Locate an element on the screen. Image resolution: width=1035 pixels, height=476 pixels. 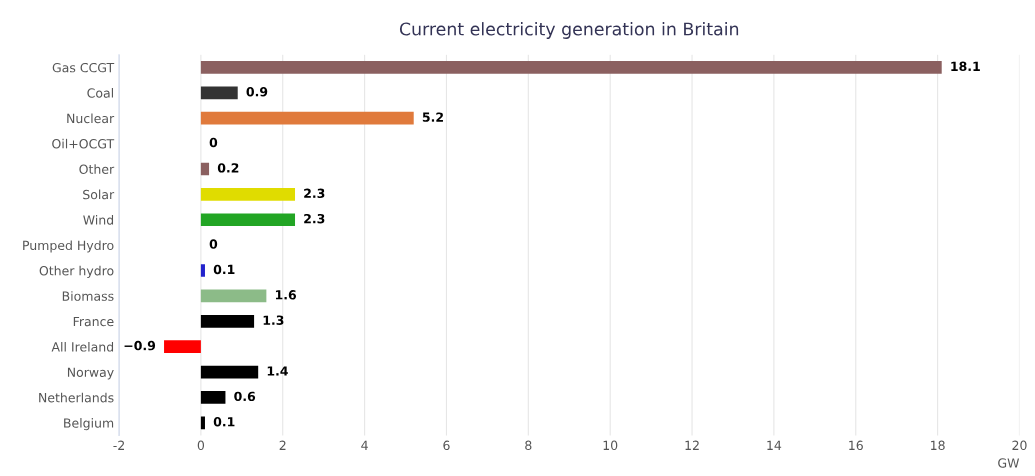
y-tick-label: Coal is located at coordinates (100, 93).